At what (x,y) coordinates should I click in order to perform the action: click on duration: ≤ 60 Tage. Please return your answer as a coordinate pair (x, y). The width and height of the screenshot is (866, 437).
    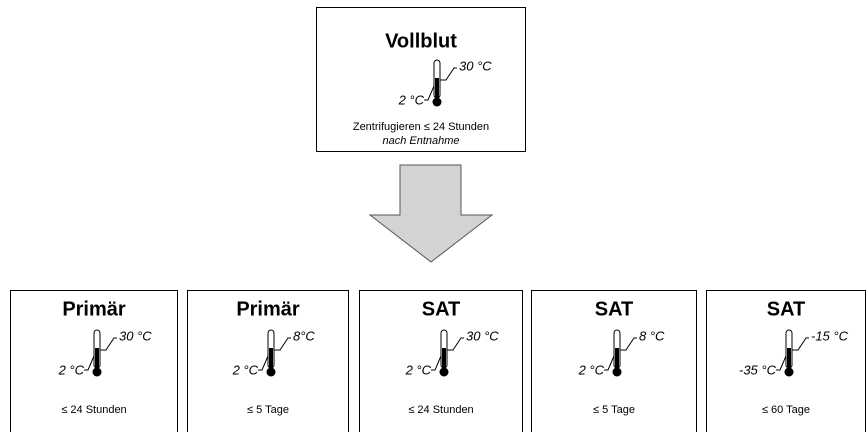
    Looking at the image, I should click on (786, 410).